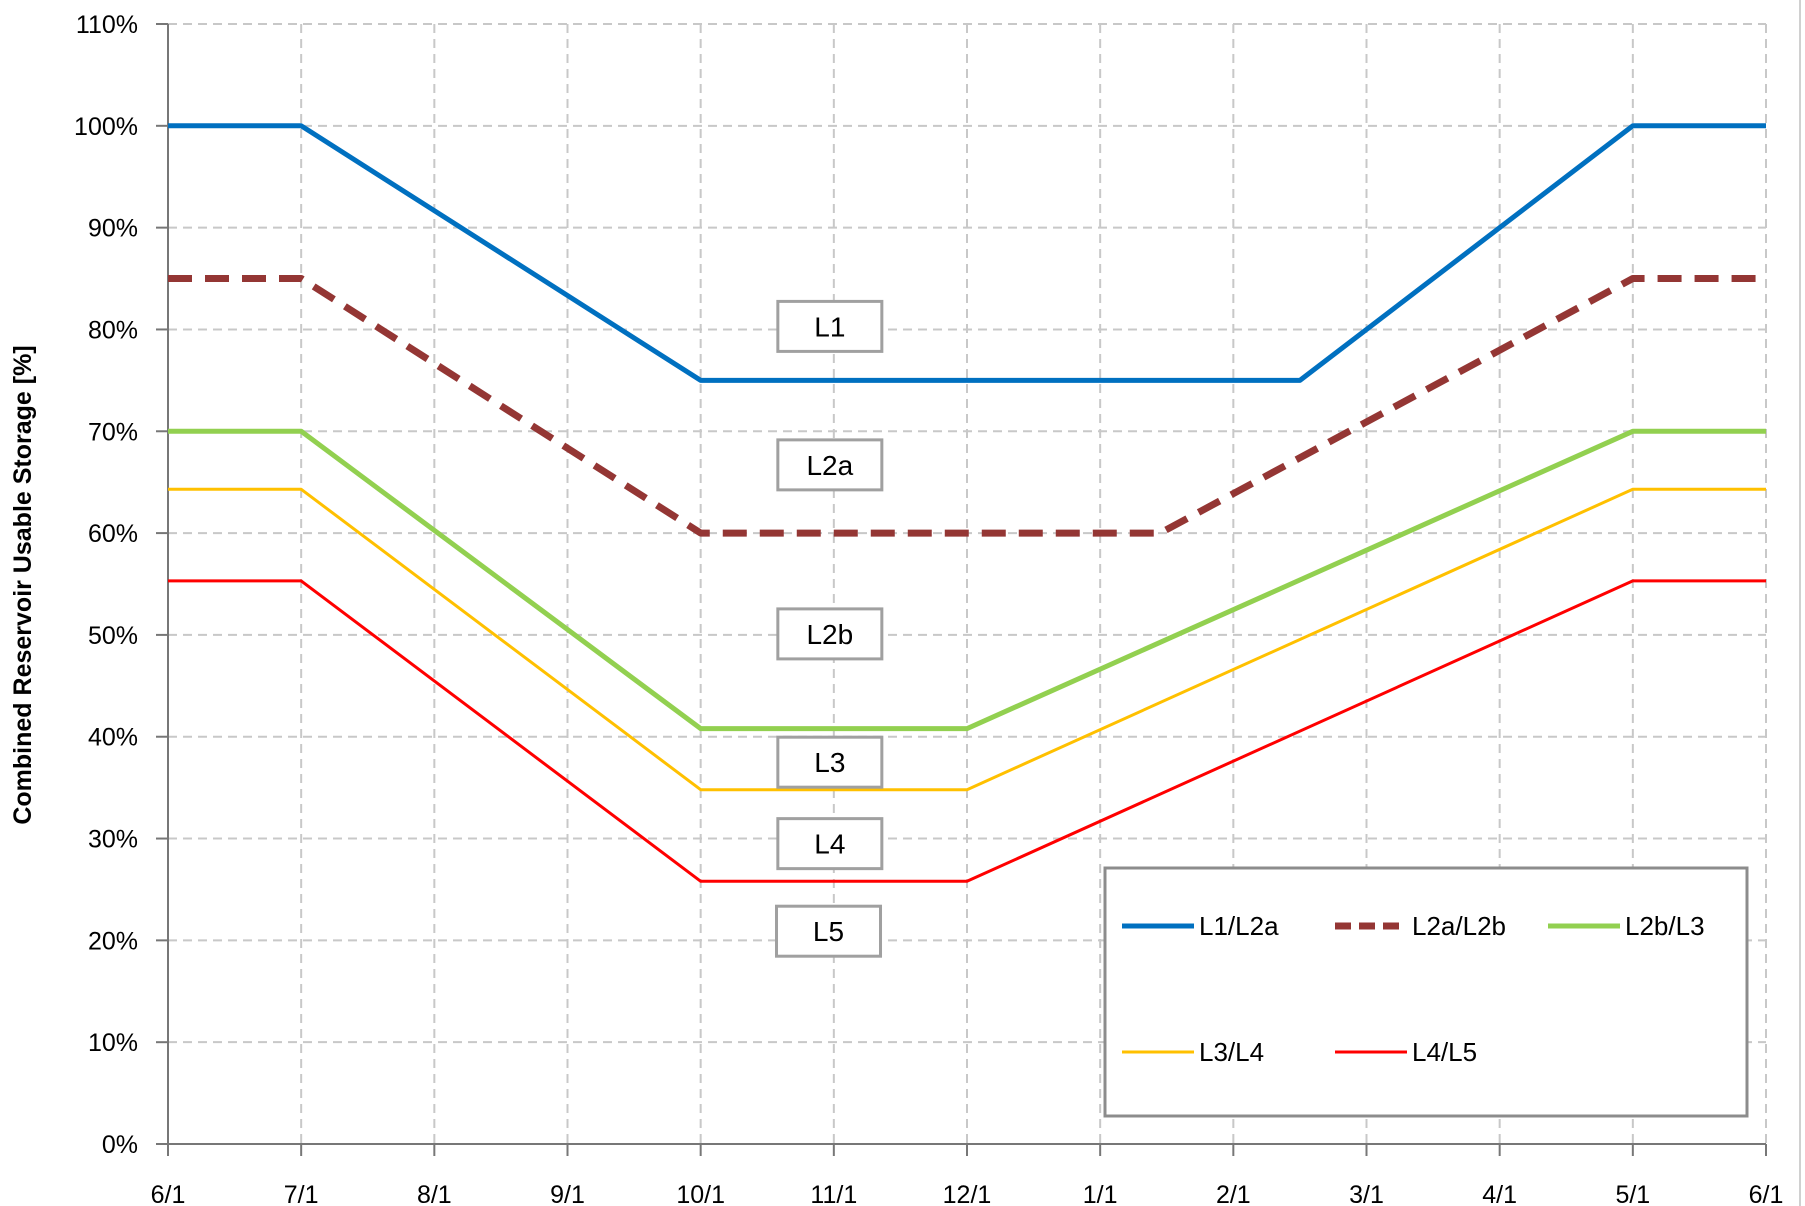 This screenshot has height=1206, width=1805. Describe the element at coordinates (113, 229) in the screenshot. I see `y-tick-label: 90%` at that location.